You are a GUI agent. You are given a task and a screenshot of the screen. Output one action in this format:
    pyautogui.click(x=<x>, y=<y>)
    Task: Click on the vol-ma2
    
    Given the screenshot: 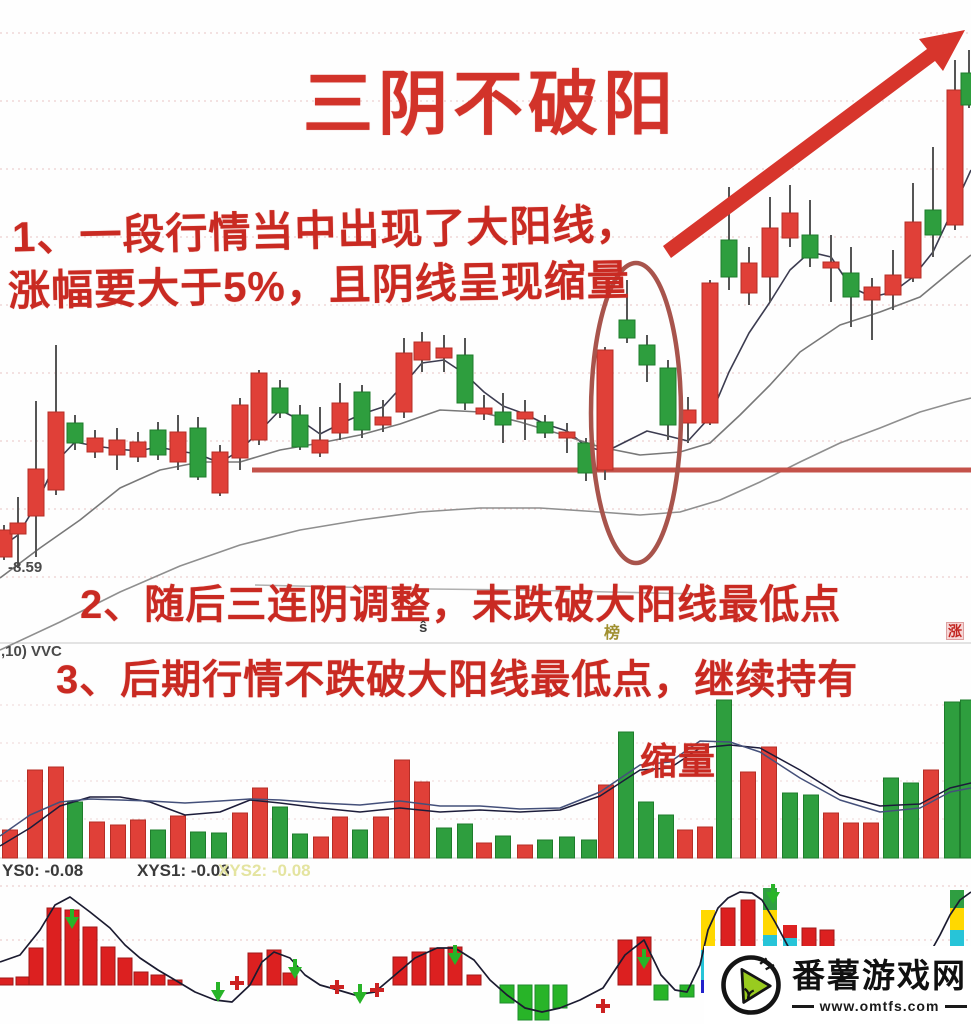 What is the action you would take?
    pyautogui.click(x=485, y=788)
    